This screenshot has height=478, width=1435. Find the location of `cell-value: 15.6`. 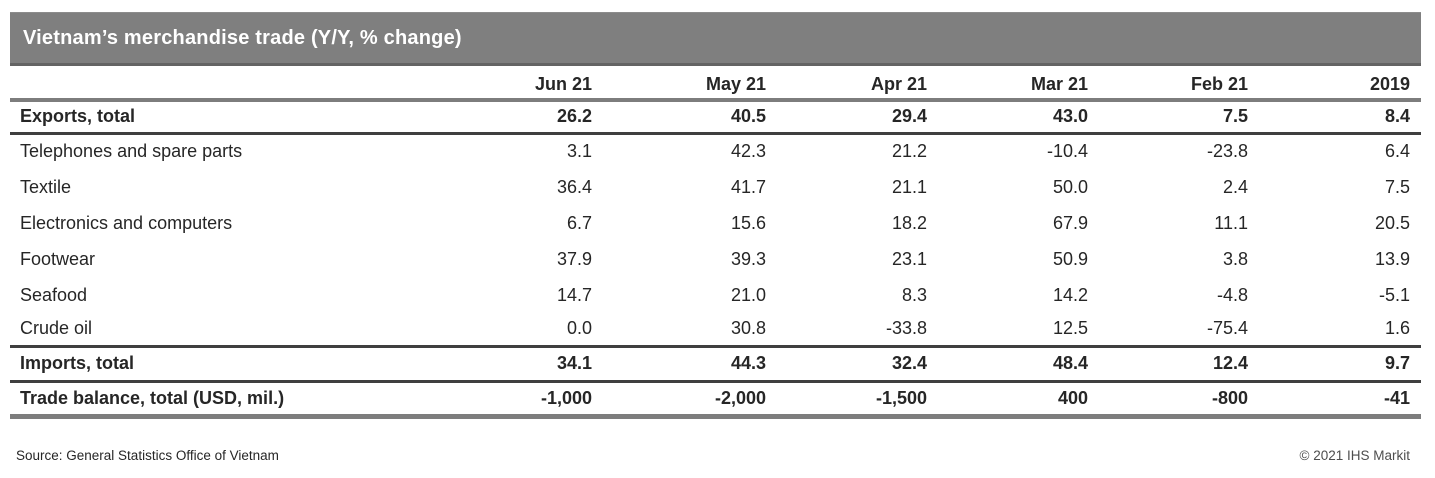

cell-value: 15.6 is located at coordinates (748, 222).